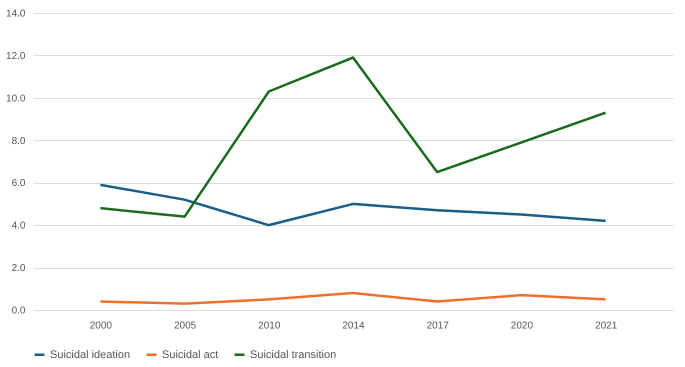  What do you see at coordinates (438, 326) in the screenshot?
I see `x-tick-label: 2017` at bounding box center [438, 326].